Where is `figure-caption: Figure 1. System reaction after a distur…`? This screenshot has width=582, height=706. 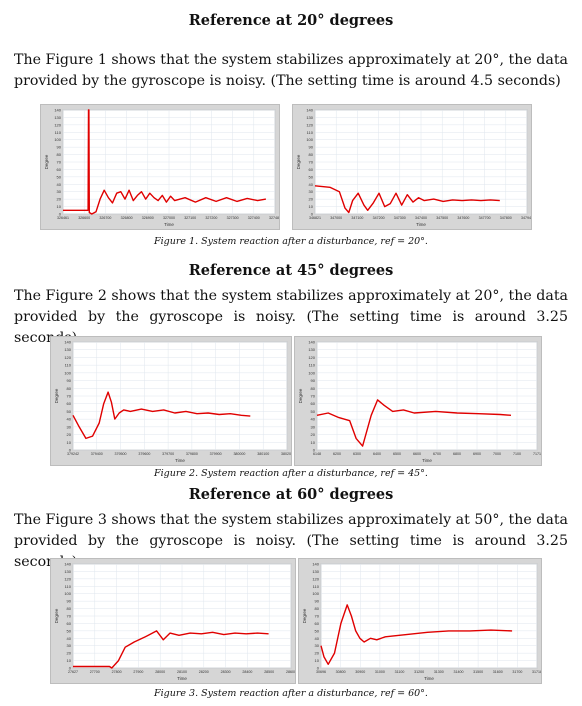 figure-caption: Figure 1. System reaction after a distur… is located at coordinates (291, 241).